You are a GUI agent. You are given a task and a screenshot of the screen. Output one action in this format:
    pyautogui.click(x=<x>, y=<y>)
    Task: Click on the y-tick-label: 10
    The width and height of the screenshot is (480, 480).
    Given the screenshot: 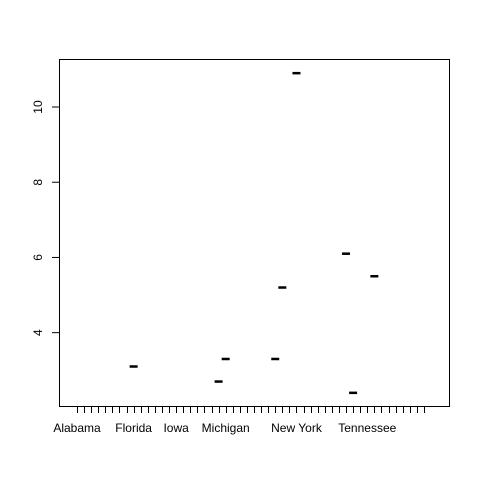 What is the action you would take?
    pyautogui.click(x=38, y=107)
    